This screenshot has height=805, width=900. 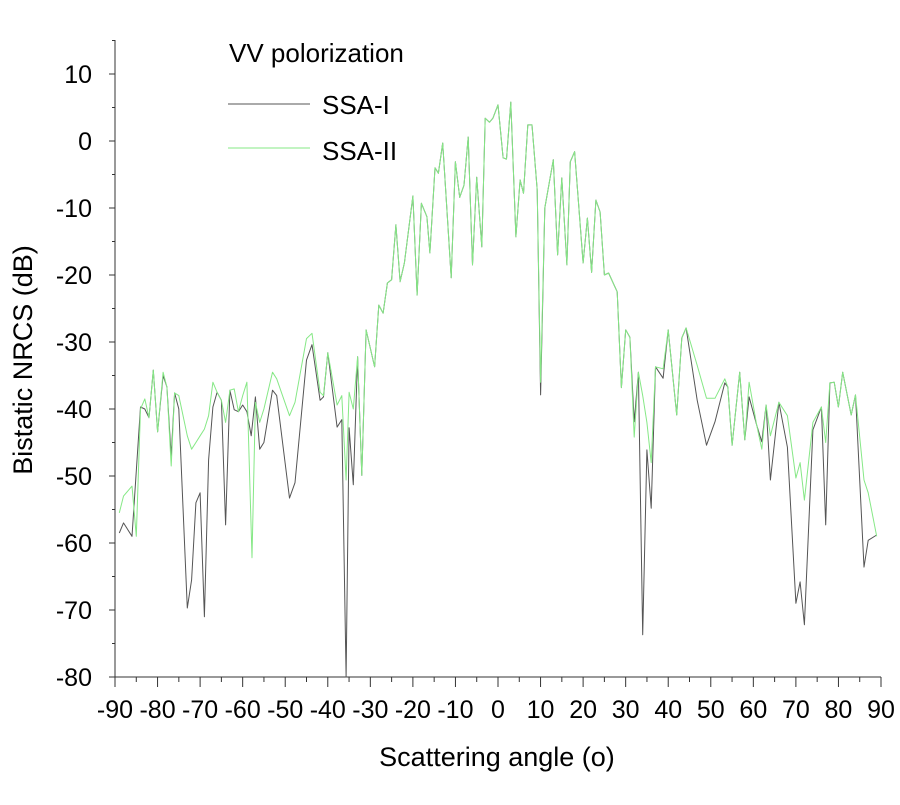 I want to click on x-tick-label: 20, so click(x=583, y=710).